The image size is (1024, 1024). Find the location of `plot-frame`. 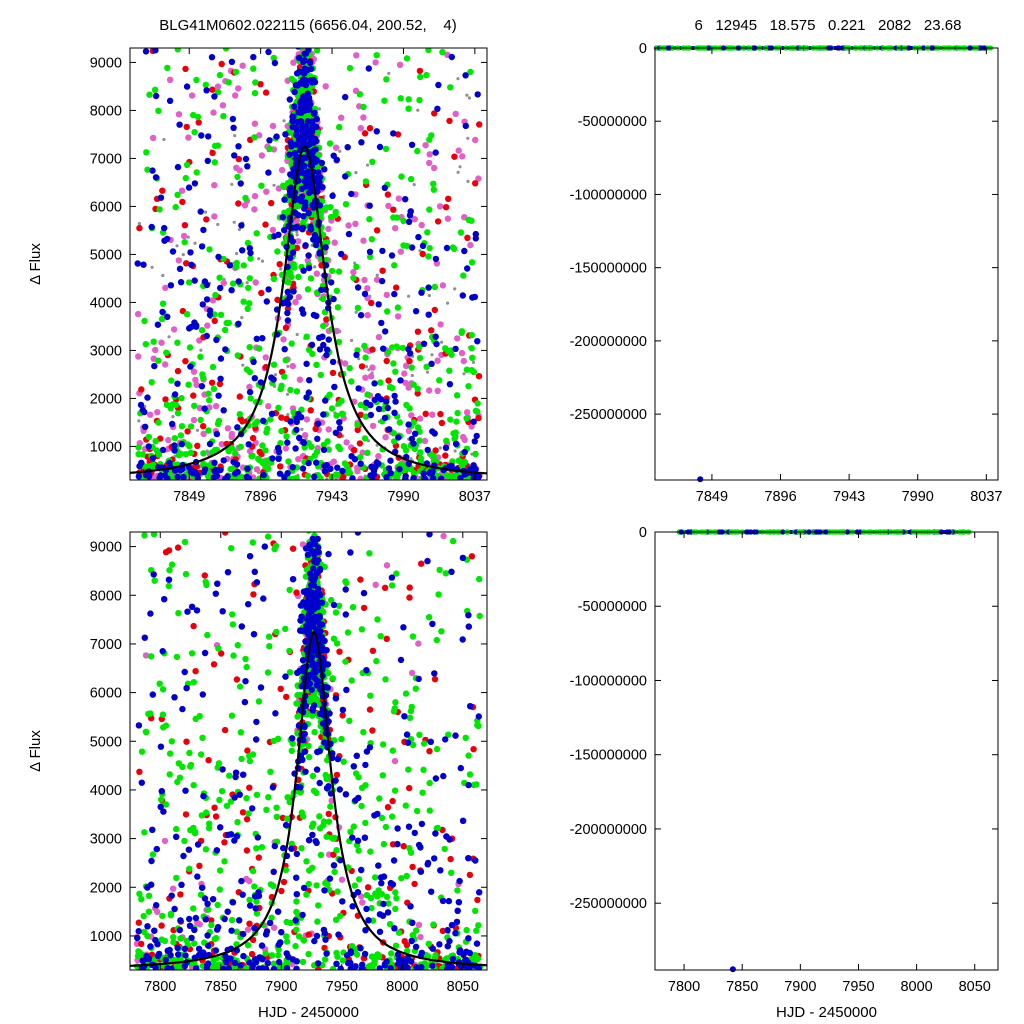

plot-frame is located at coordinates (308, 264).